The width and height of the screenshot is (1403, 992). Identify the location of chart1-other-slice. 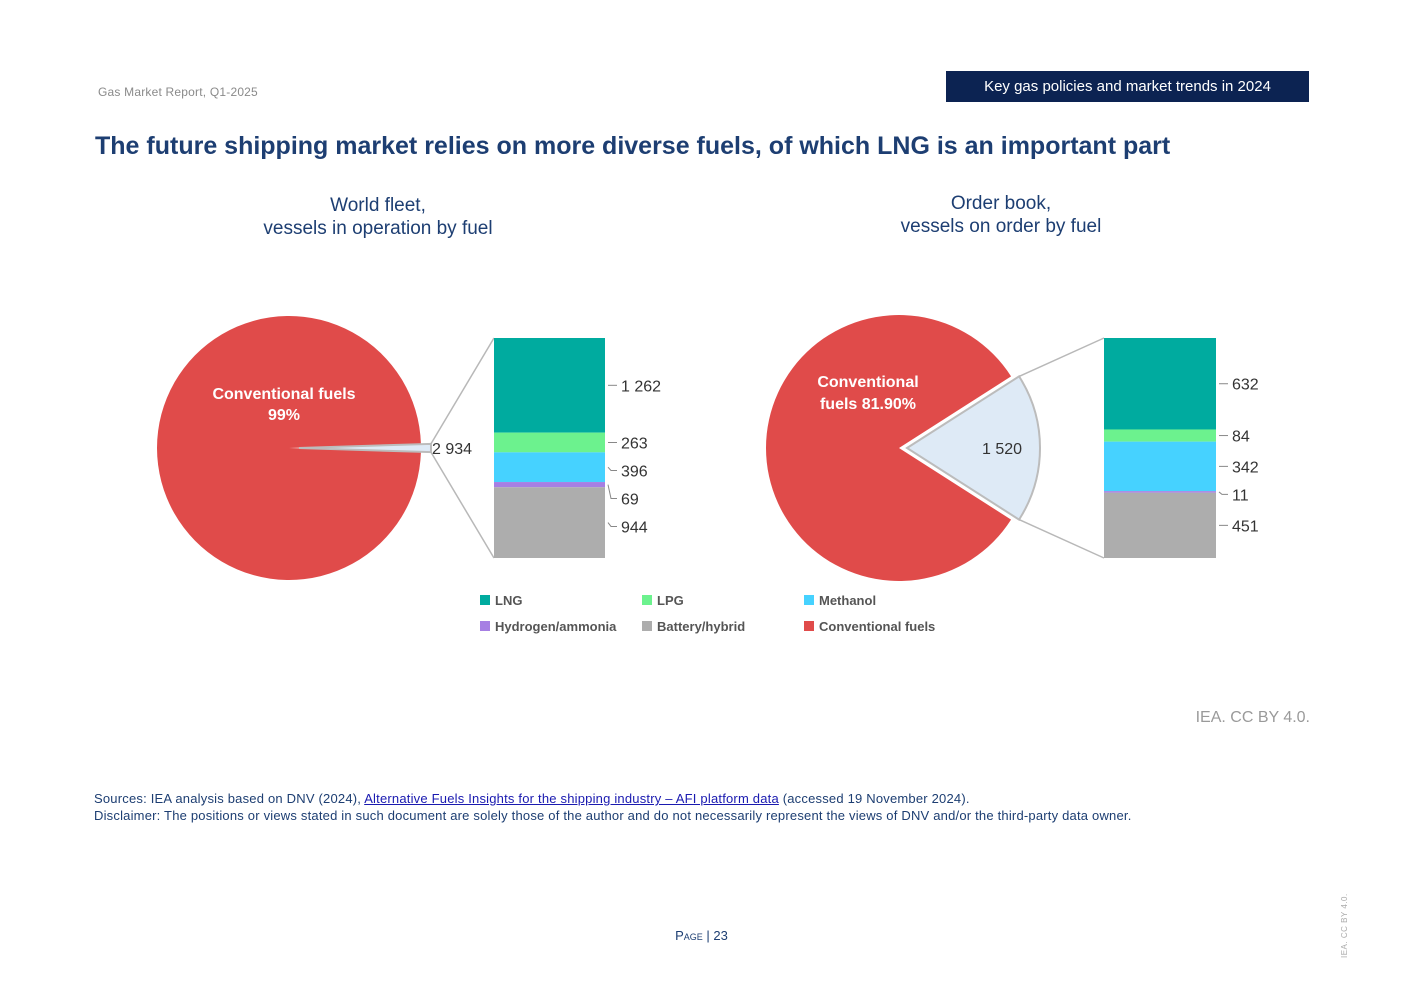
(365, 448).